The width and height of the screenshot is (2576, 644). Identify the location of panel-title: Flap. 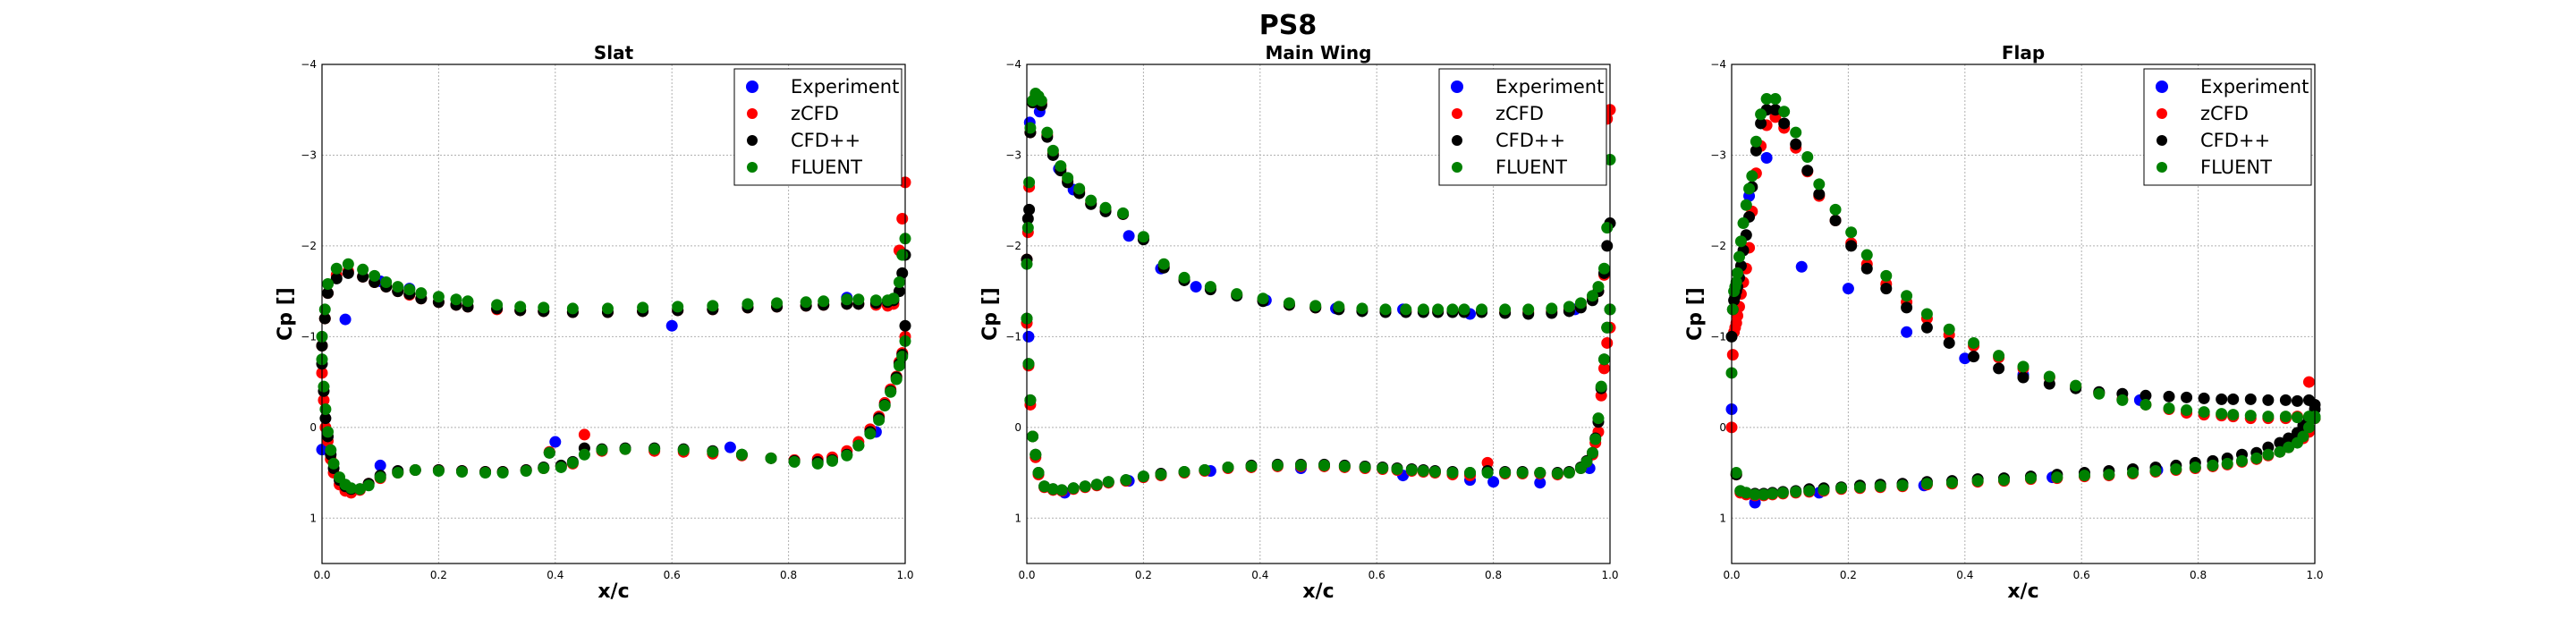
(2023, 53).